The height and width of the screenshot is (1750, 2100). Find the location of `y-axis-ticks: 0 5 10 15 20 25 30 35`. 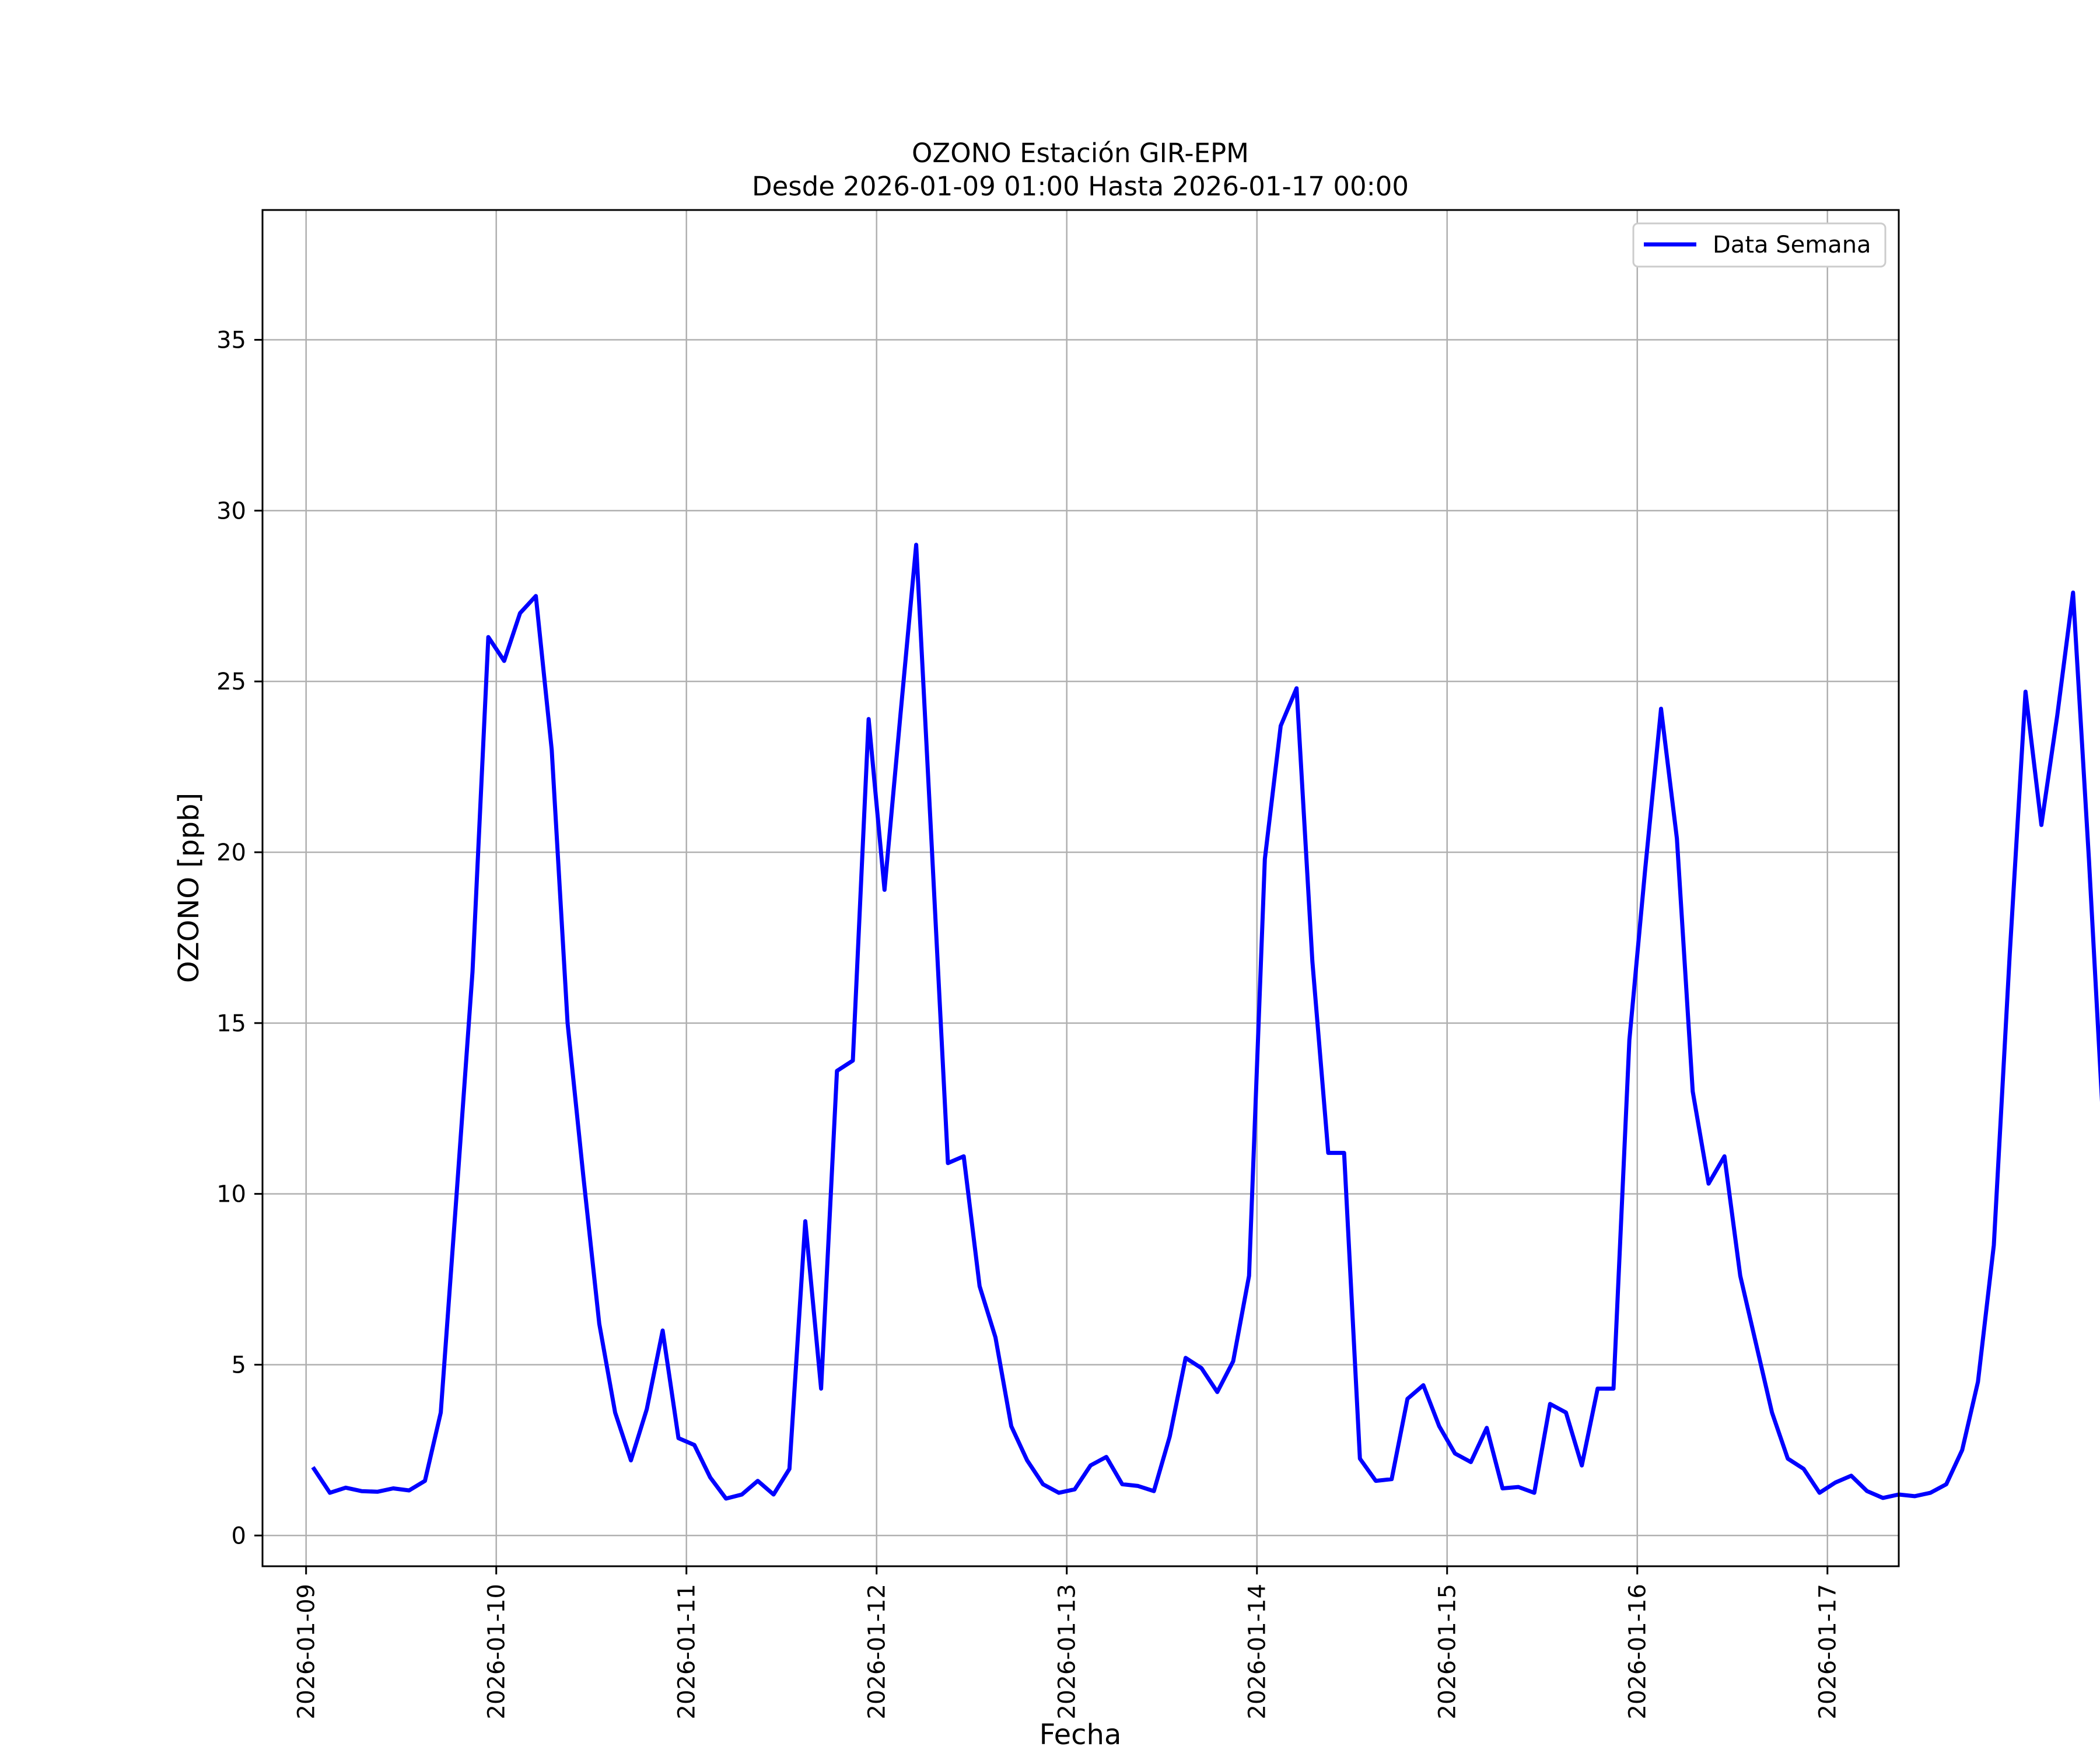

y-axis-ticks: 0 5 10 15 20 25 30 35 is located at coordinates (239, 938).